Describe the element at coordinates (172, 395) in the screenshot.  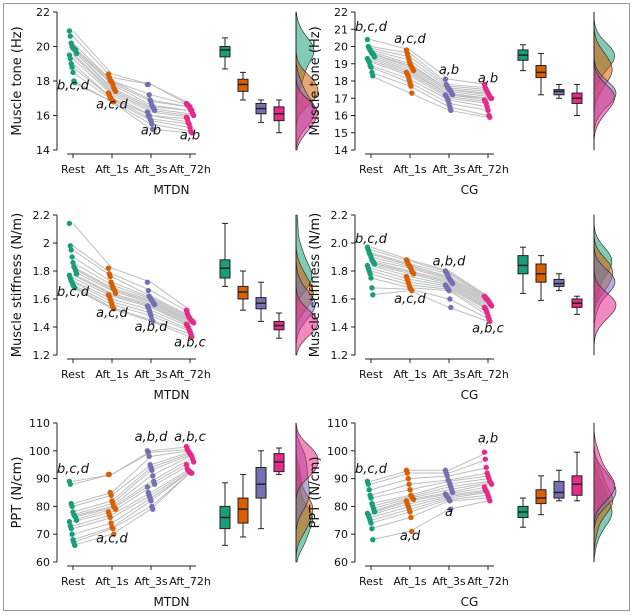
I see `x-axis-title: MTDN` at that location.